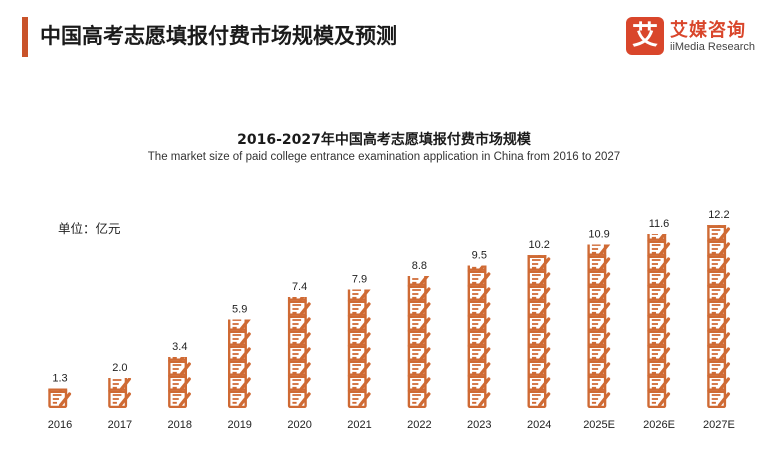 This screenshot has width=768, height=469. What do you see at coordinates (239, 425) in the screenshot?
I see `x-tick-label-2019: 2019` at bounding box center [239, 425].